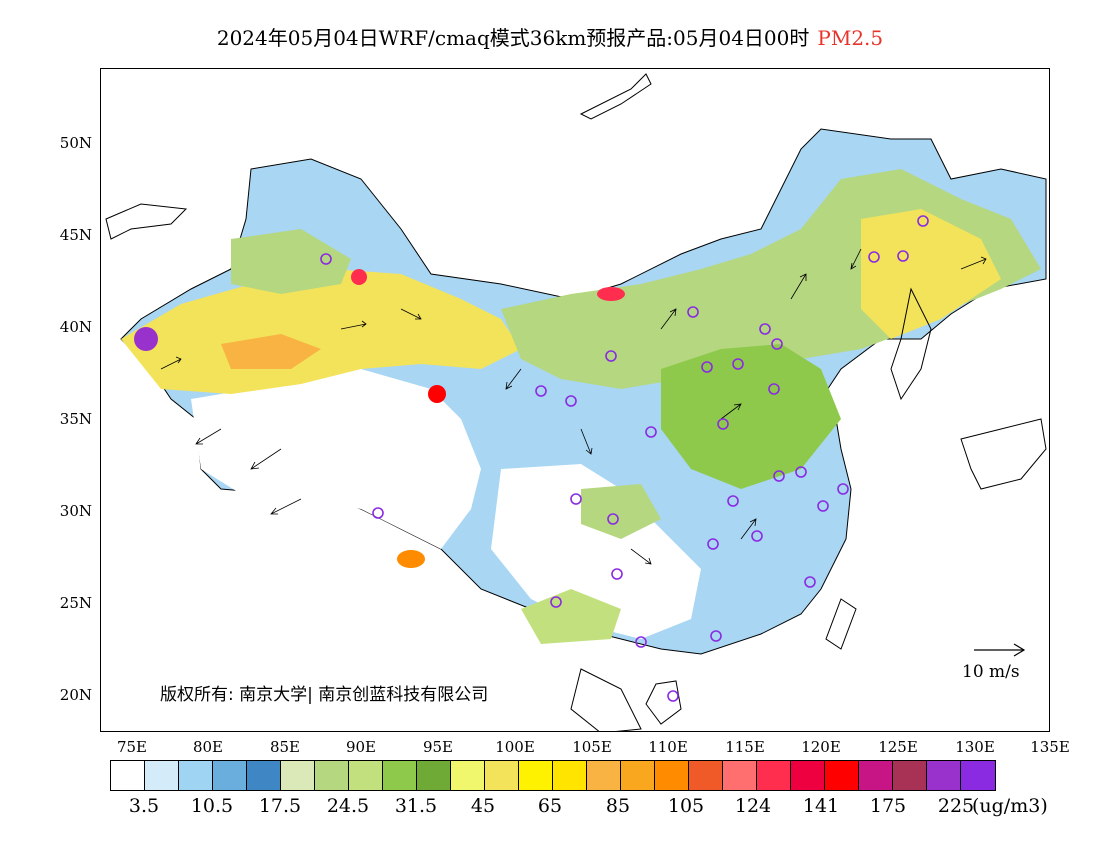  What do you see at coordinates (348, 806) in the screenshot?
I see `legend-label: 24.5` at bounding box center [348, 806].